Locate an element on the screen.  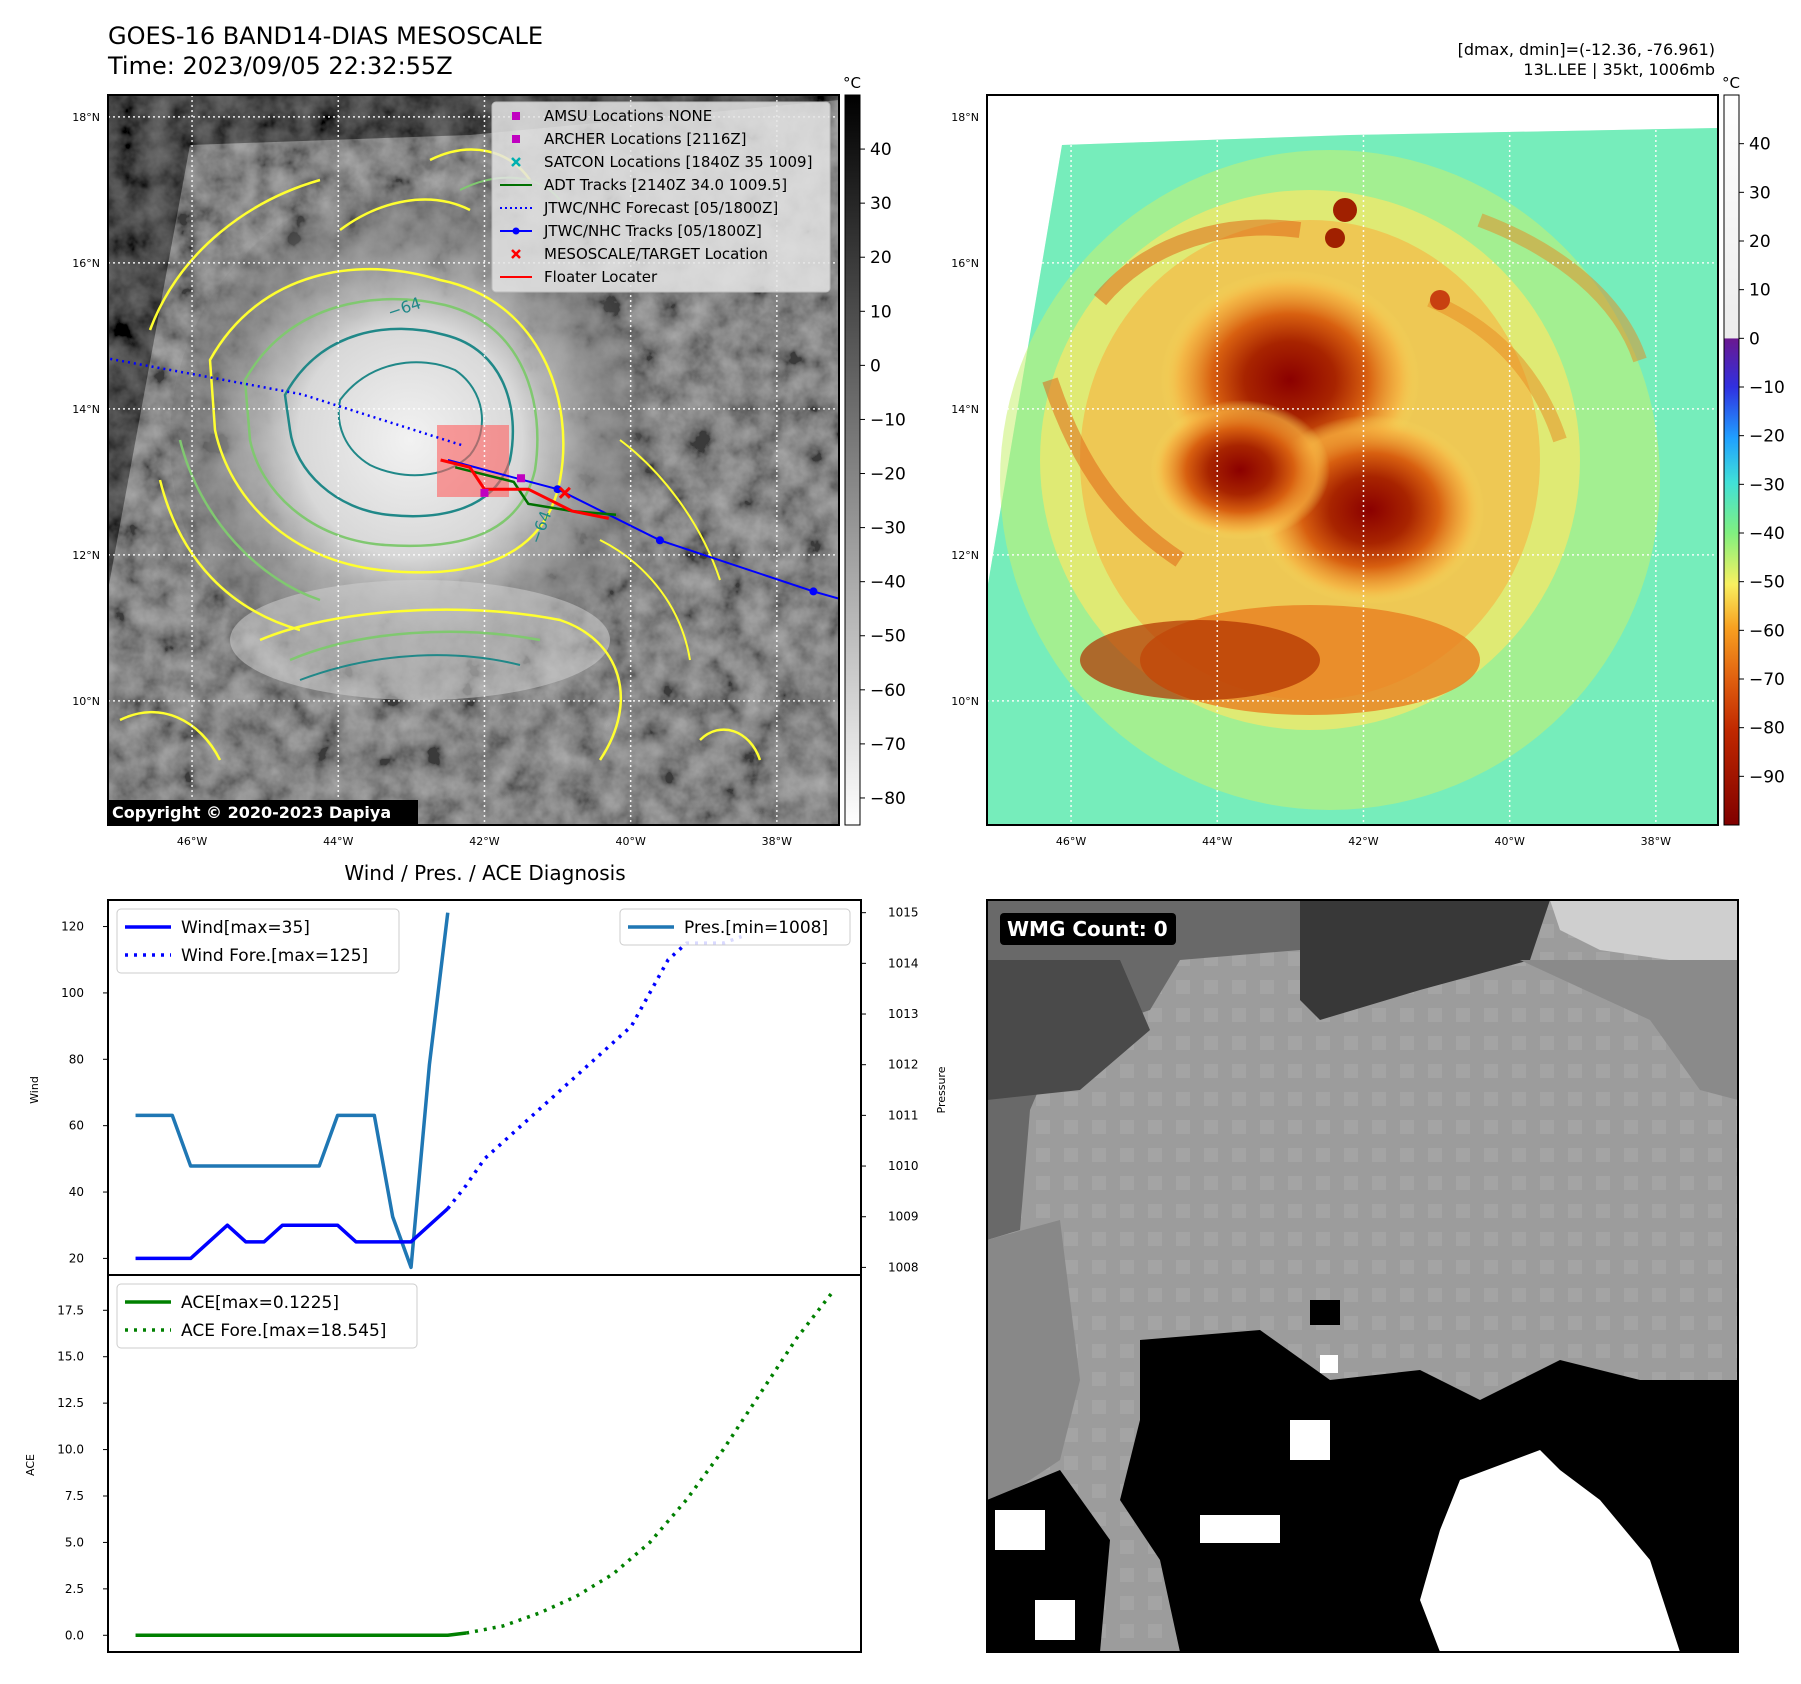
legend-label: SATCON Locations [1840Z 35 1009] is located at coordinates (678, 162).